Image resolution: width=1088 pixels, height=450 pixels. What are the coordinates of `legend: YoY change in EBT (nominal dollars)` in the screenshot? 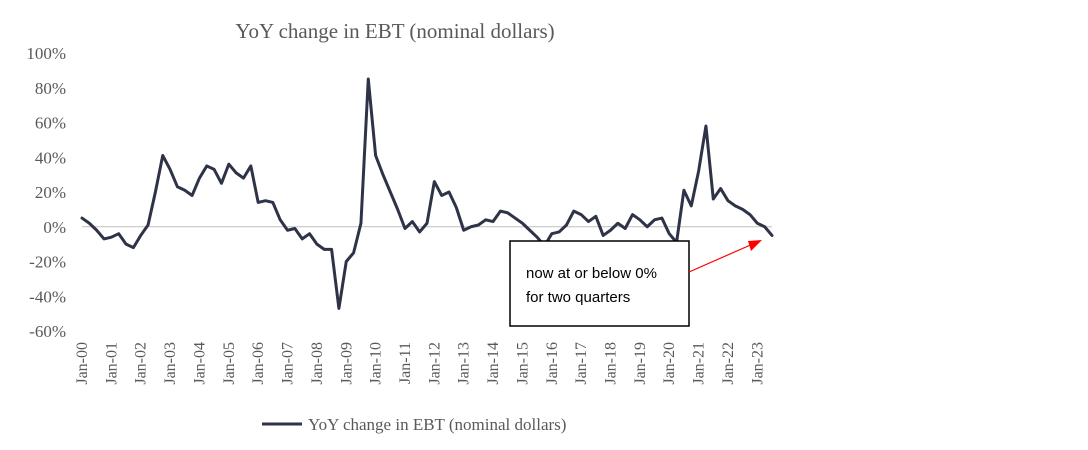 It's located at (414, 424).